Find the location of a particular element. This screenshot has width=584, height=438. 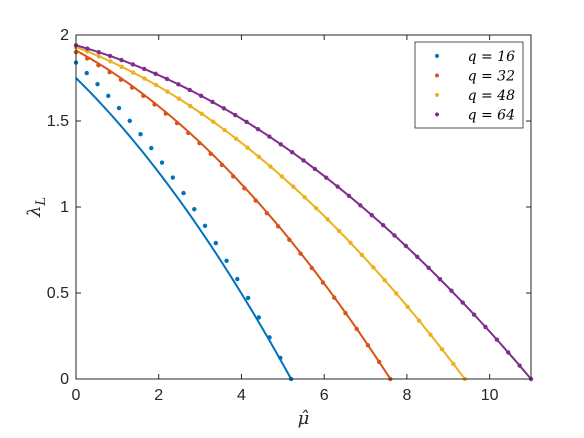

x-axis-label: μ̂ is located at coordinates (304, 418).